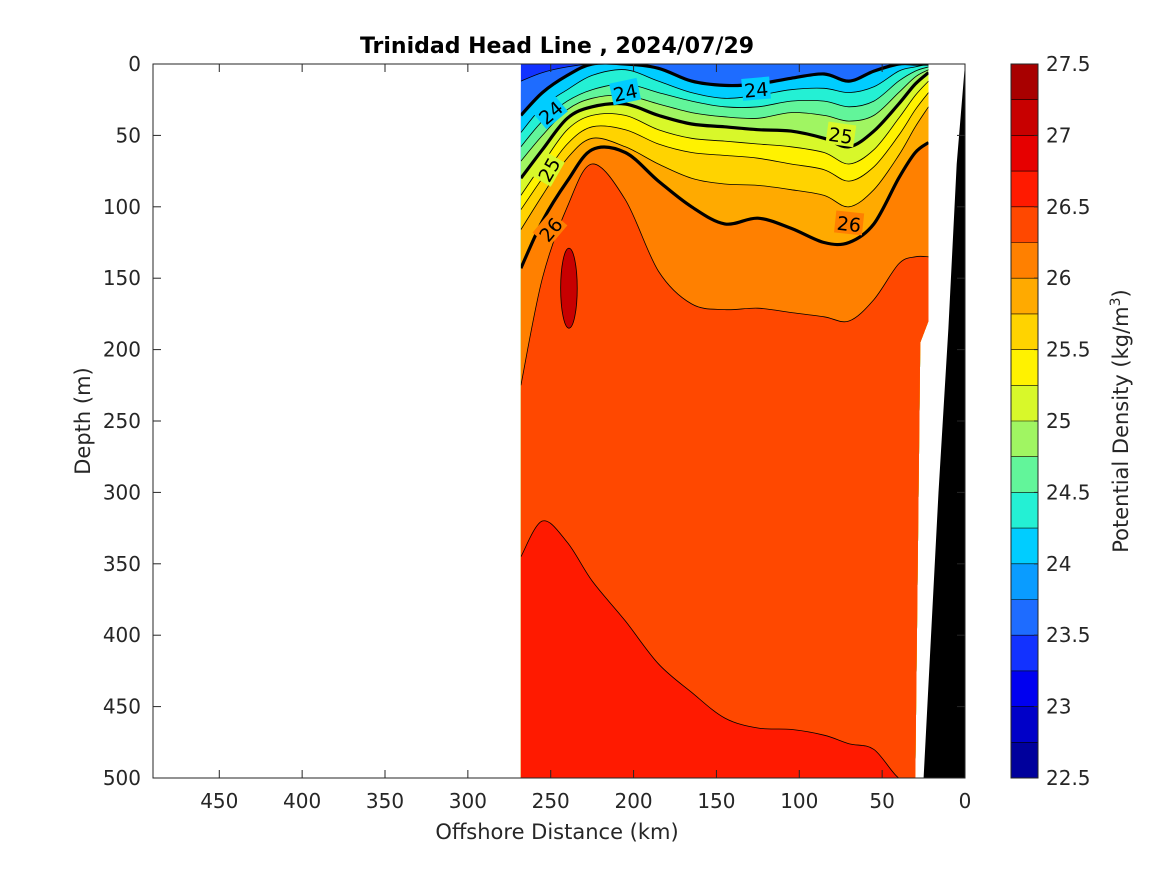 This screenshot has height=880, width=1167. What do you see at coordinates (302, 801) in the screenshot?
I see `x-tick-label: 400` at bounding box center [302, 801].